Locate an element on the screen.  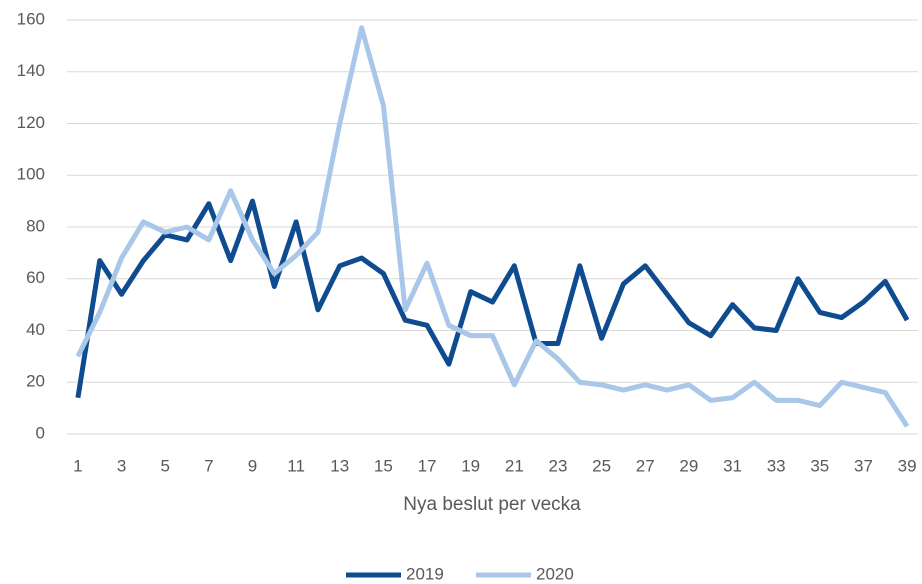
x-tick-label: 31 is located at coordinates (732, 465).